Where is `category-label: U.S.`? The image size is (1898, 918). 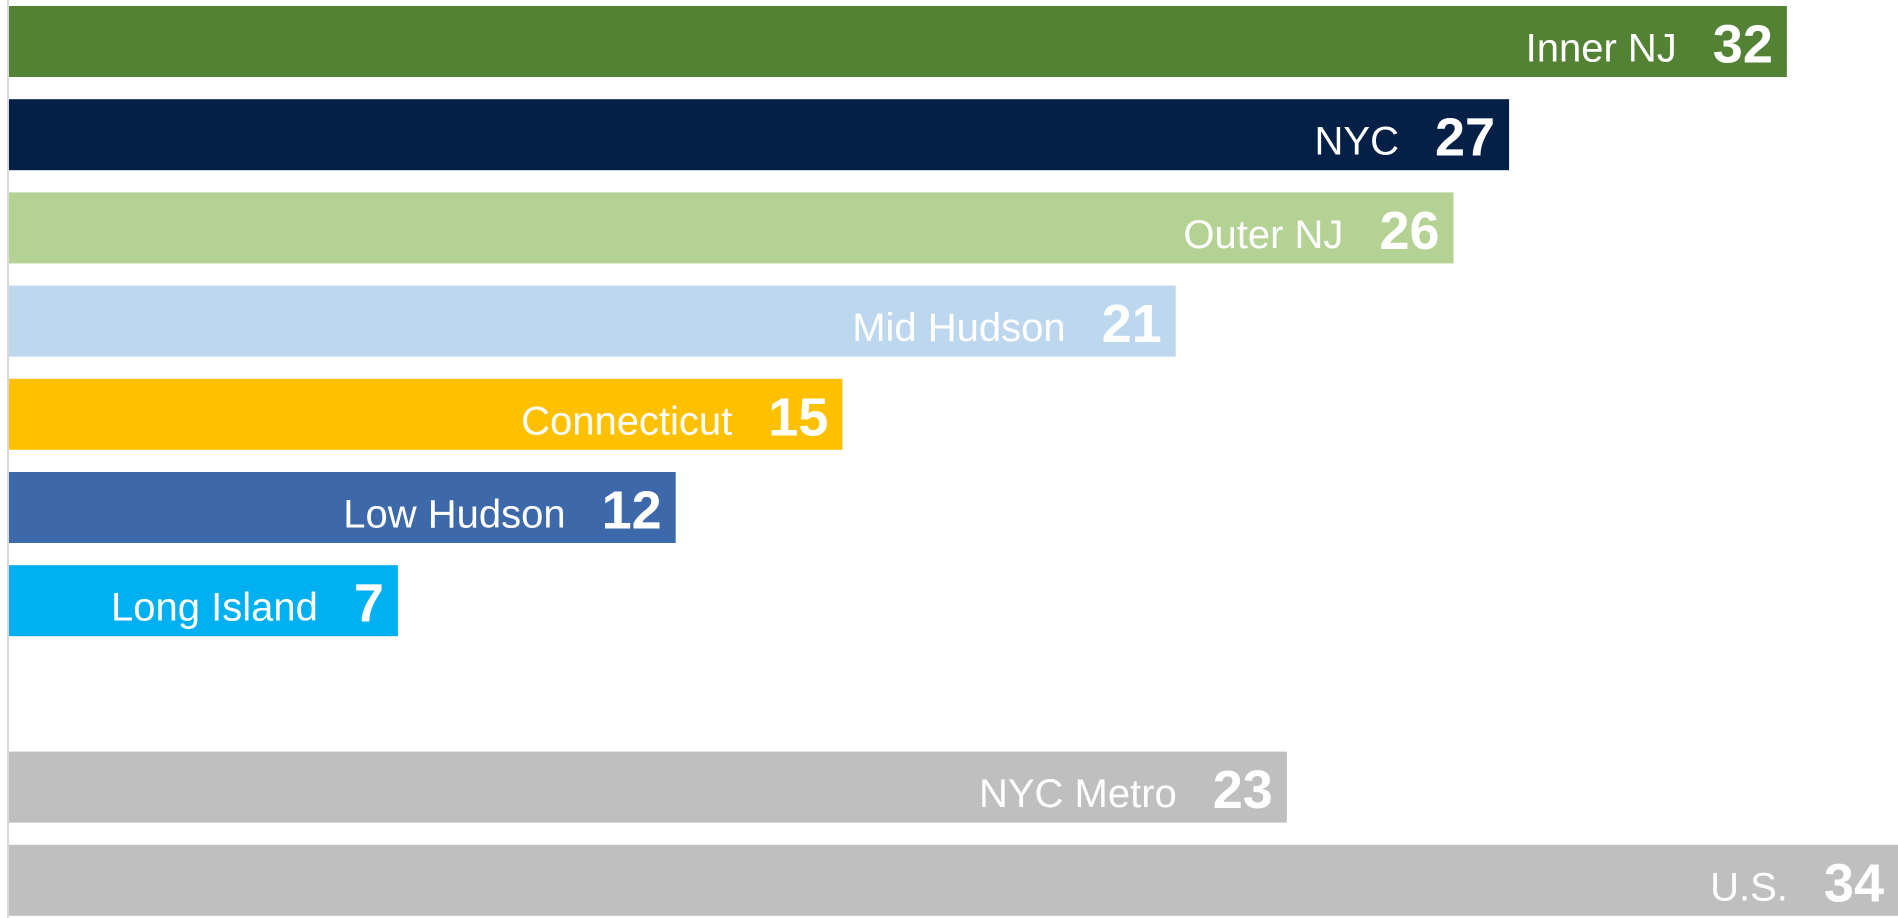
category-label: U.S. is located at coordinates (1749, 887).